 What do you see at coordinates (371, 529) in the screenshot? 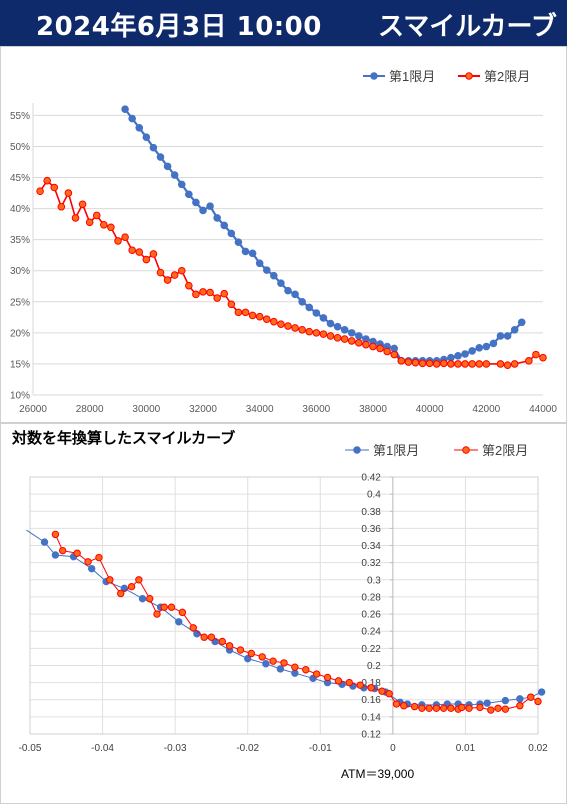
I see `y-tick-label: 0.36` at bounding box center [371, 529].